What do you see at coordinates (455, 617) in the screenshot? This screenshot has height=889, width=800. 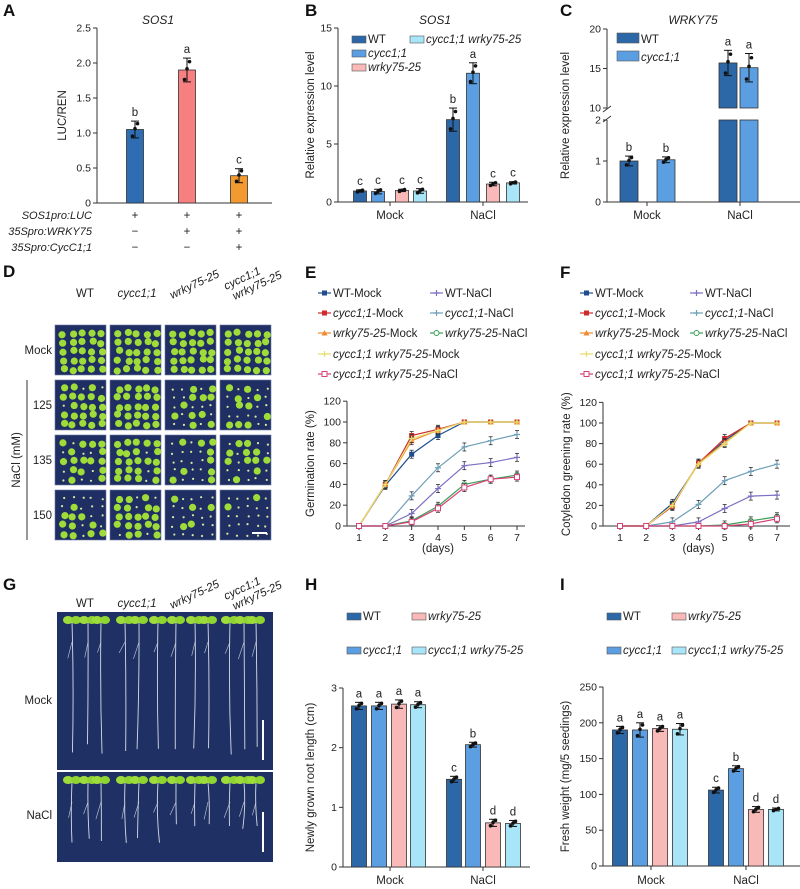 I see `legend-label: wrky75-25` at bounding box center [455, 617].